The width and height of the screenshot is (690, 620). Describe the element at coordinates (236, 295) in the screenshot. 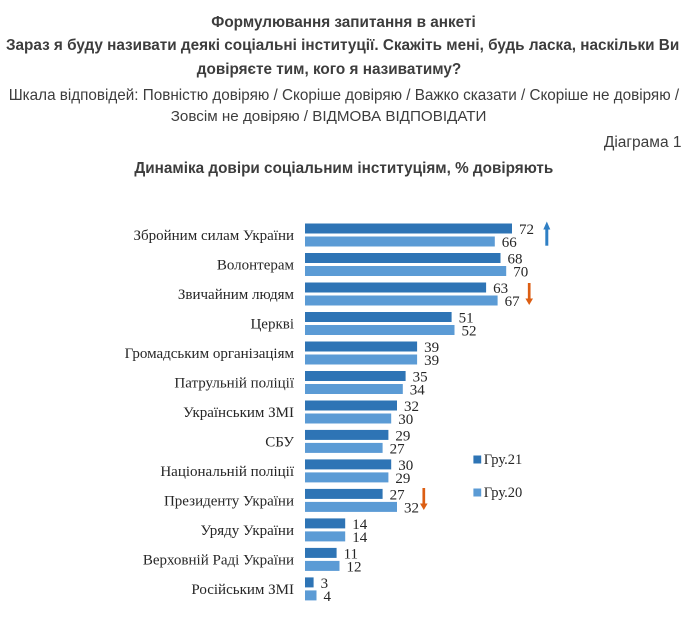

I see `svg-text: Звичайним людям` at that location.